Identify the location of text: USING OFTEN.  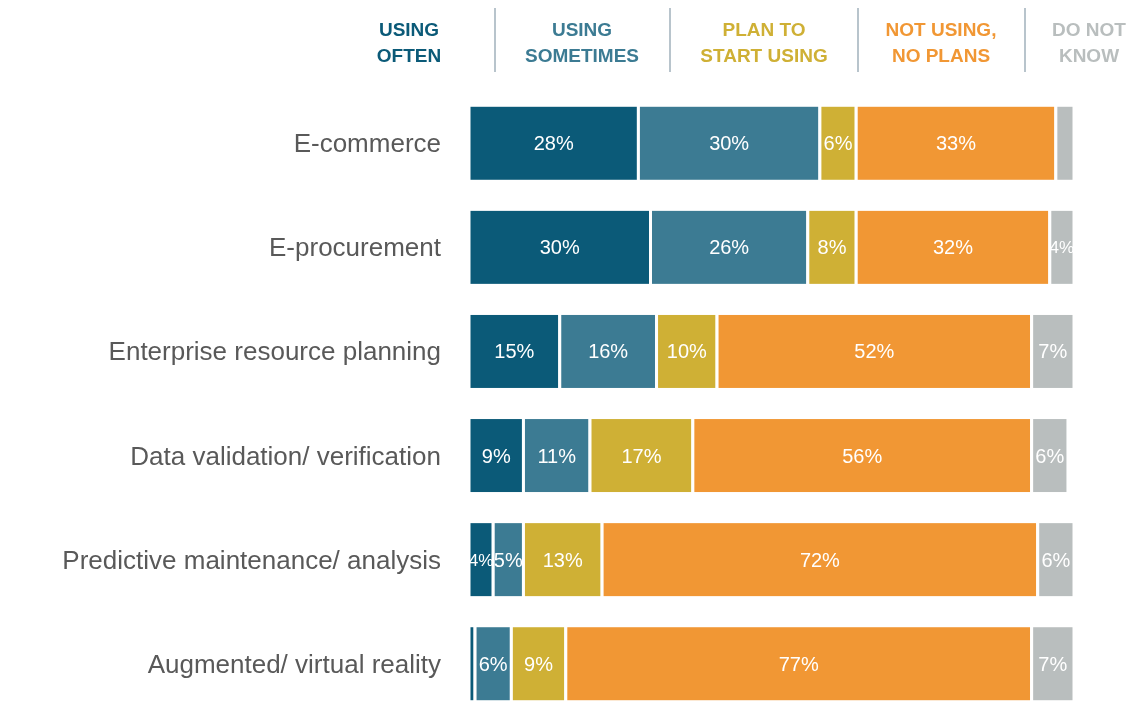
(409, 42).